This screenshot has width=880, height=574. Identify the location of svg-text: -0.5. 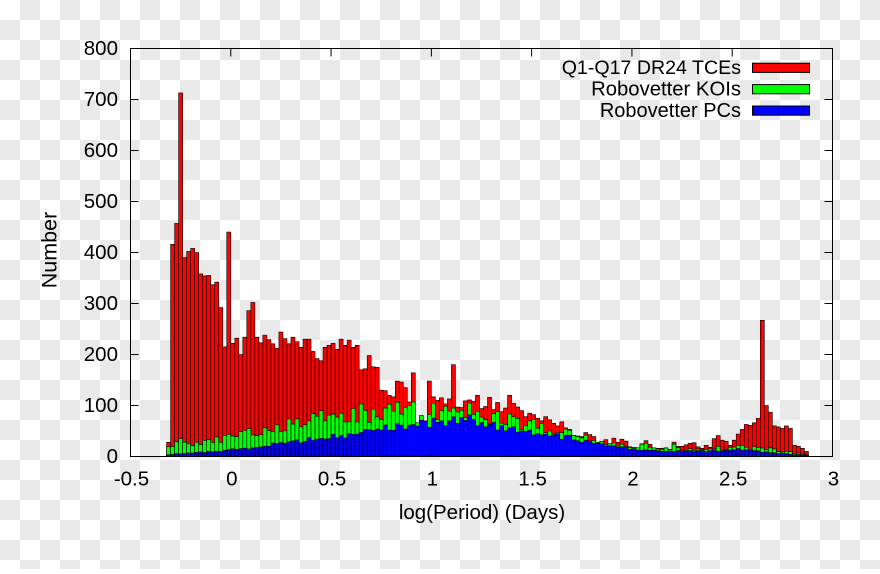
(131, 478).